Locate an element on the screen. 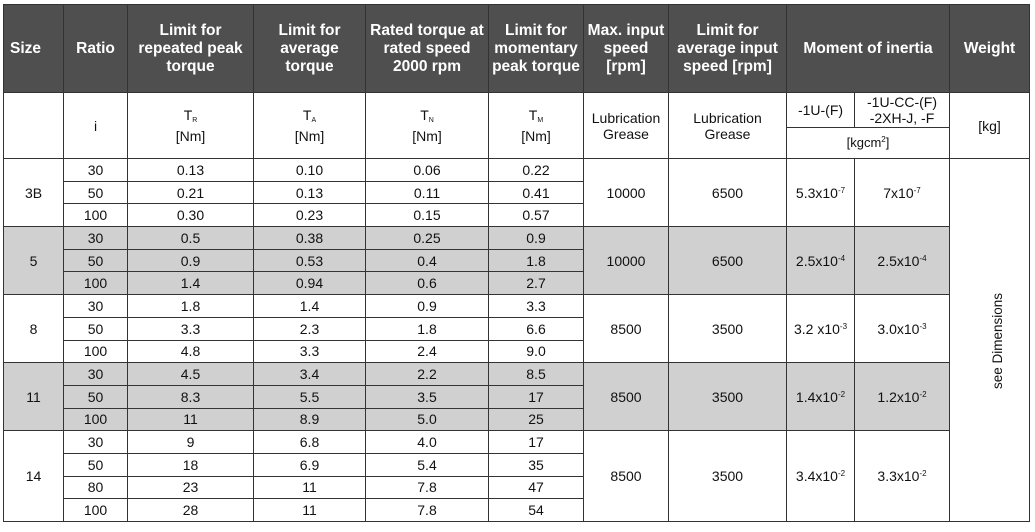 This screenshot has width=1035, height=532. cell-average: 0.53 is located at coordinates (309, 260).